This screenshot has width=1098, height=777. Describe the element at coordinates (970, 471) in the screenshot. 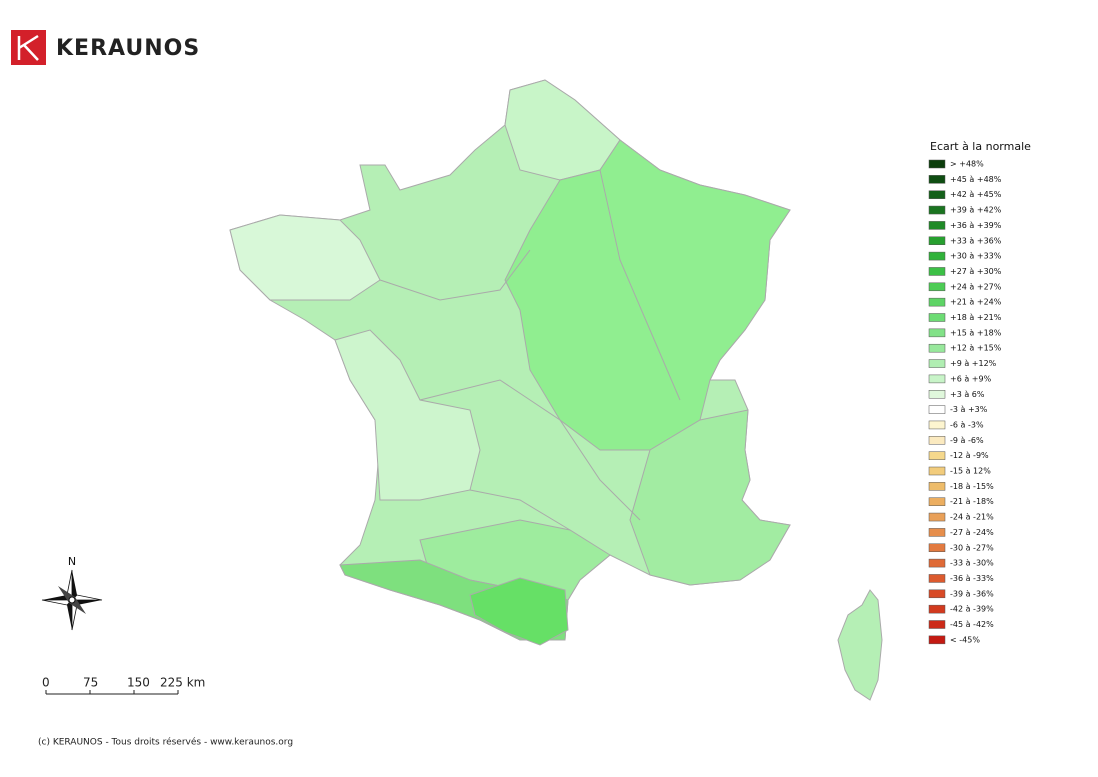

I see `legend-label: -15 à 12%` at that location.